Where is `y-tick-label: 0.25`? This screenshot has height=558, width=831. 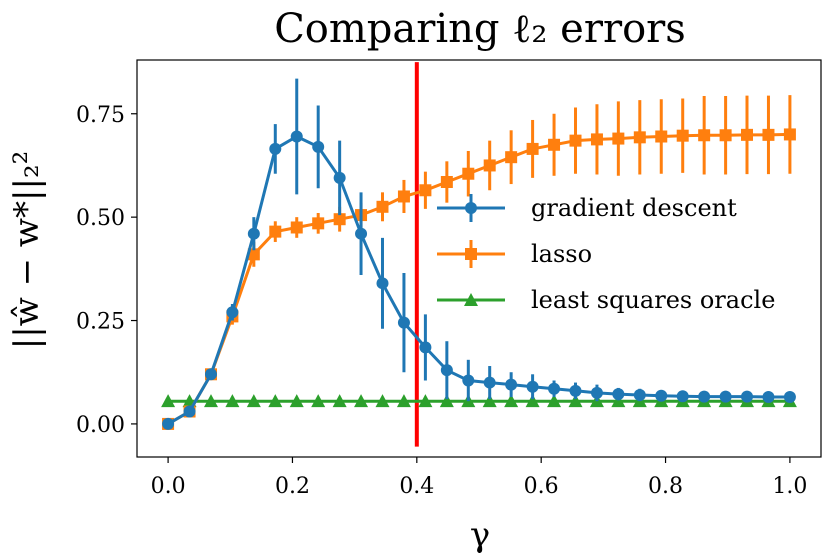 y-tick-label: 0.25 is located at coordinates (100, 322).